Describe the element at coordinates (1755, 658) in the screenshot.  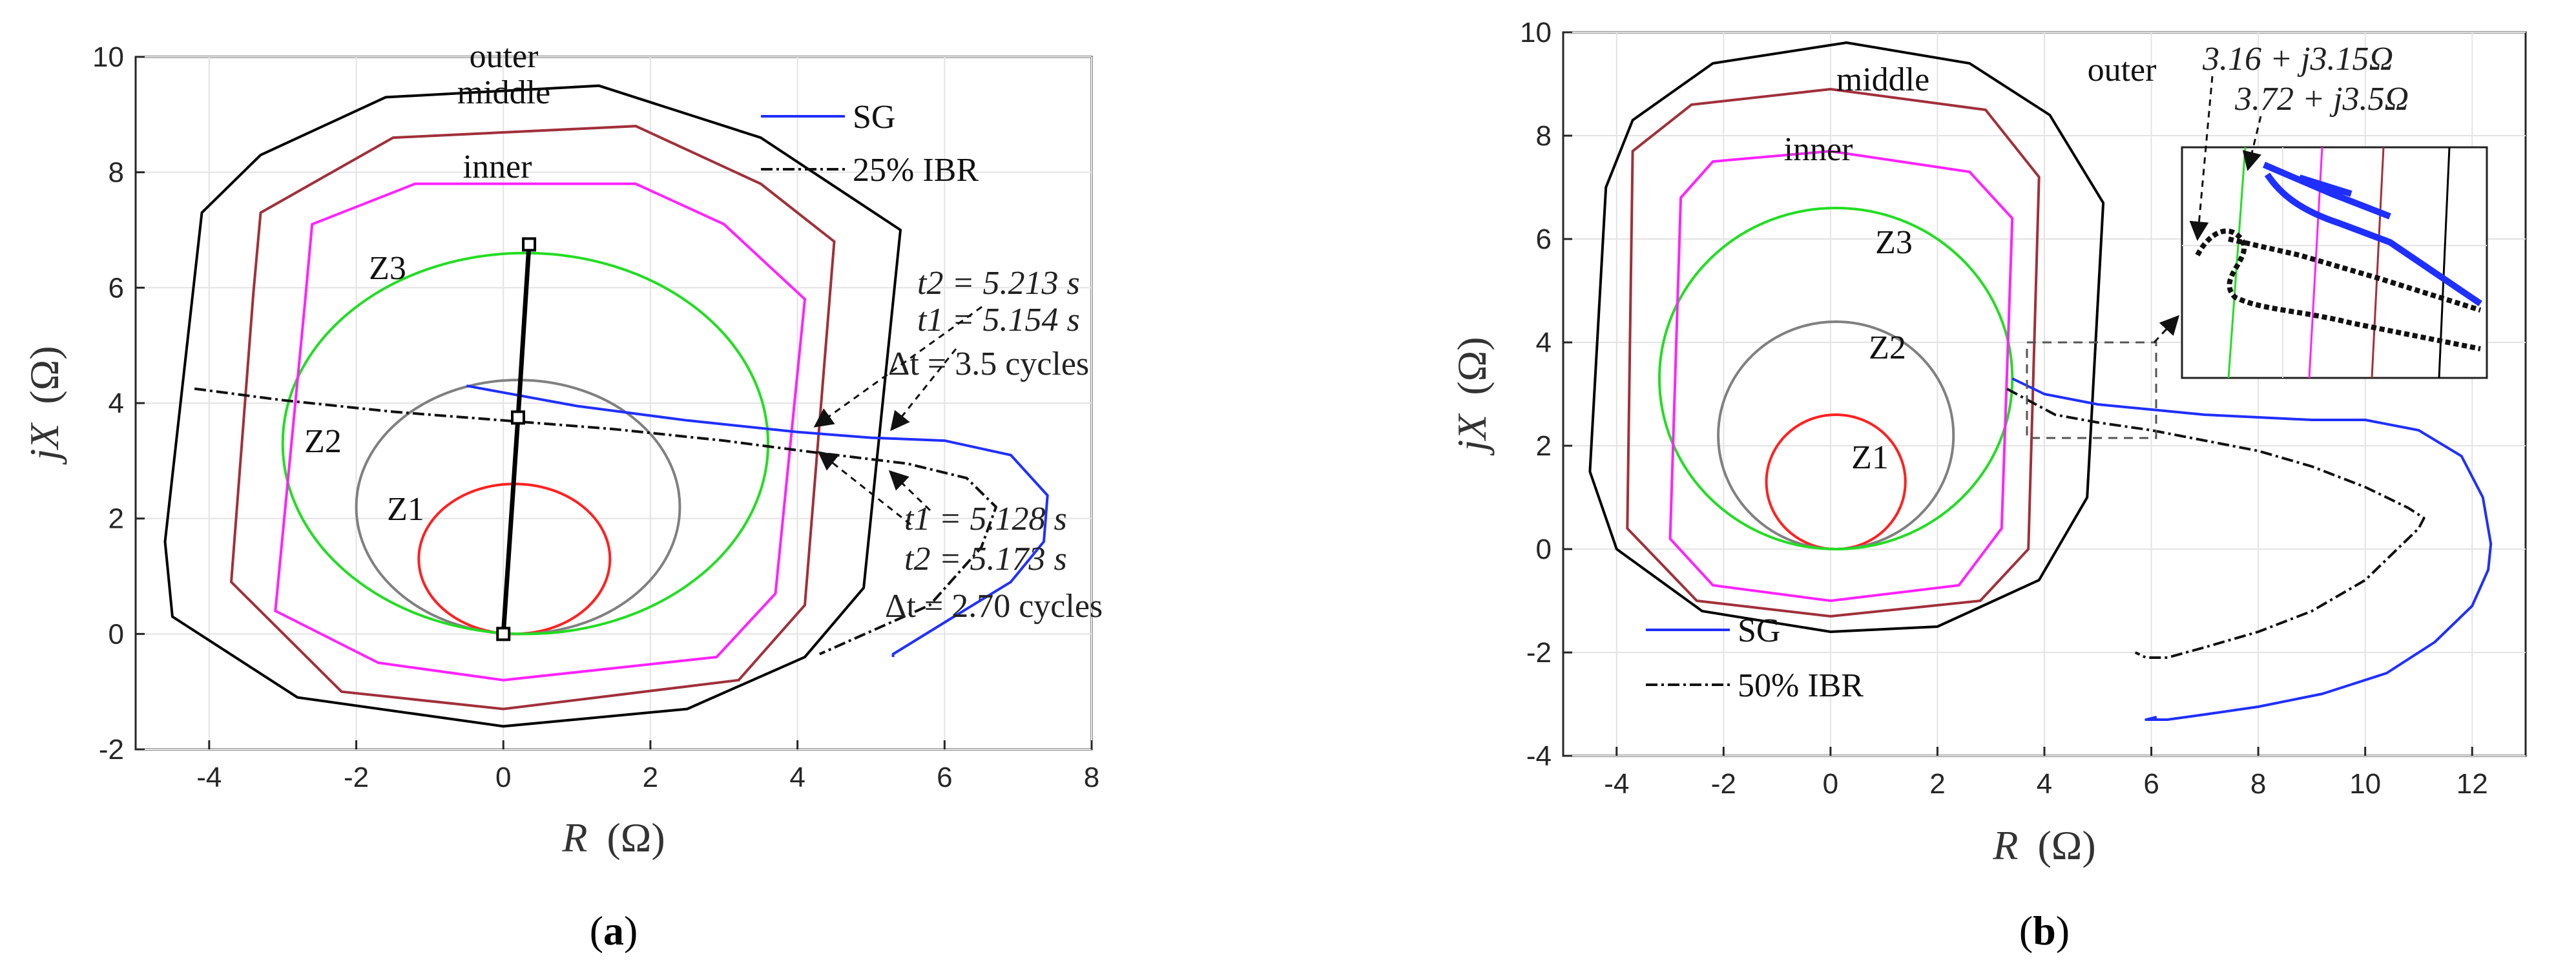
I see `legend-b: SG 50% IBR` at that location.